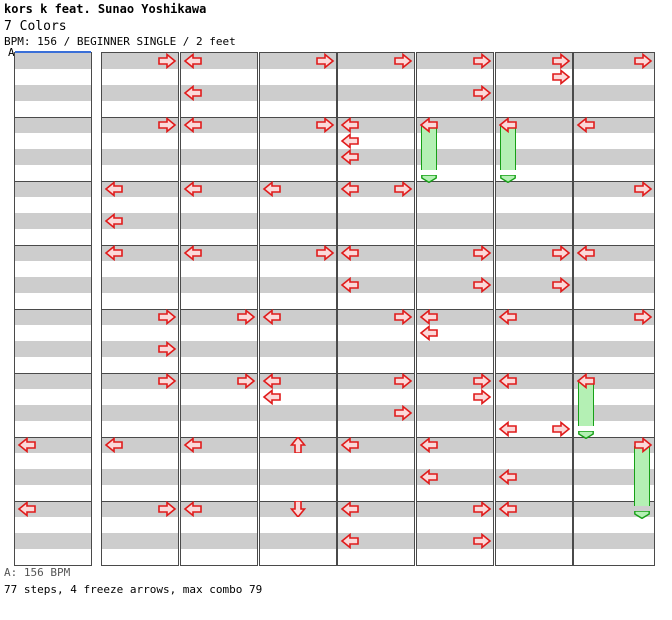 The width and height of the screenshot is (672, 620). I want to click on footer-bpm: A: 156 BPM, so click(37, 572).